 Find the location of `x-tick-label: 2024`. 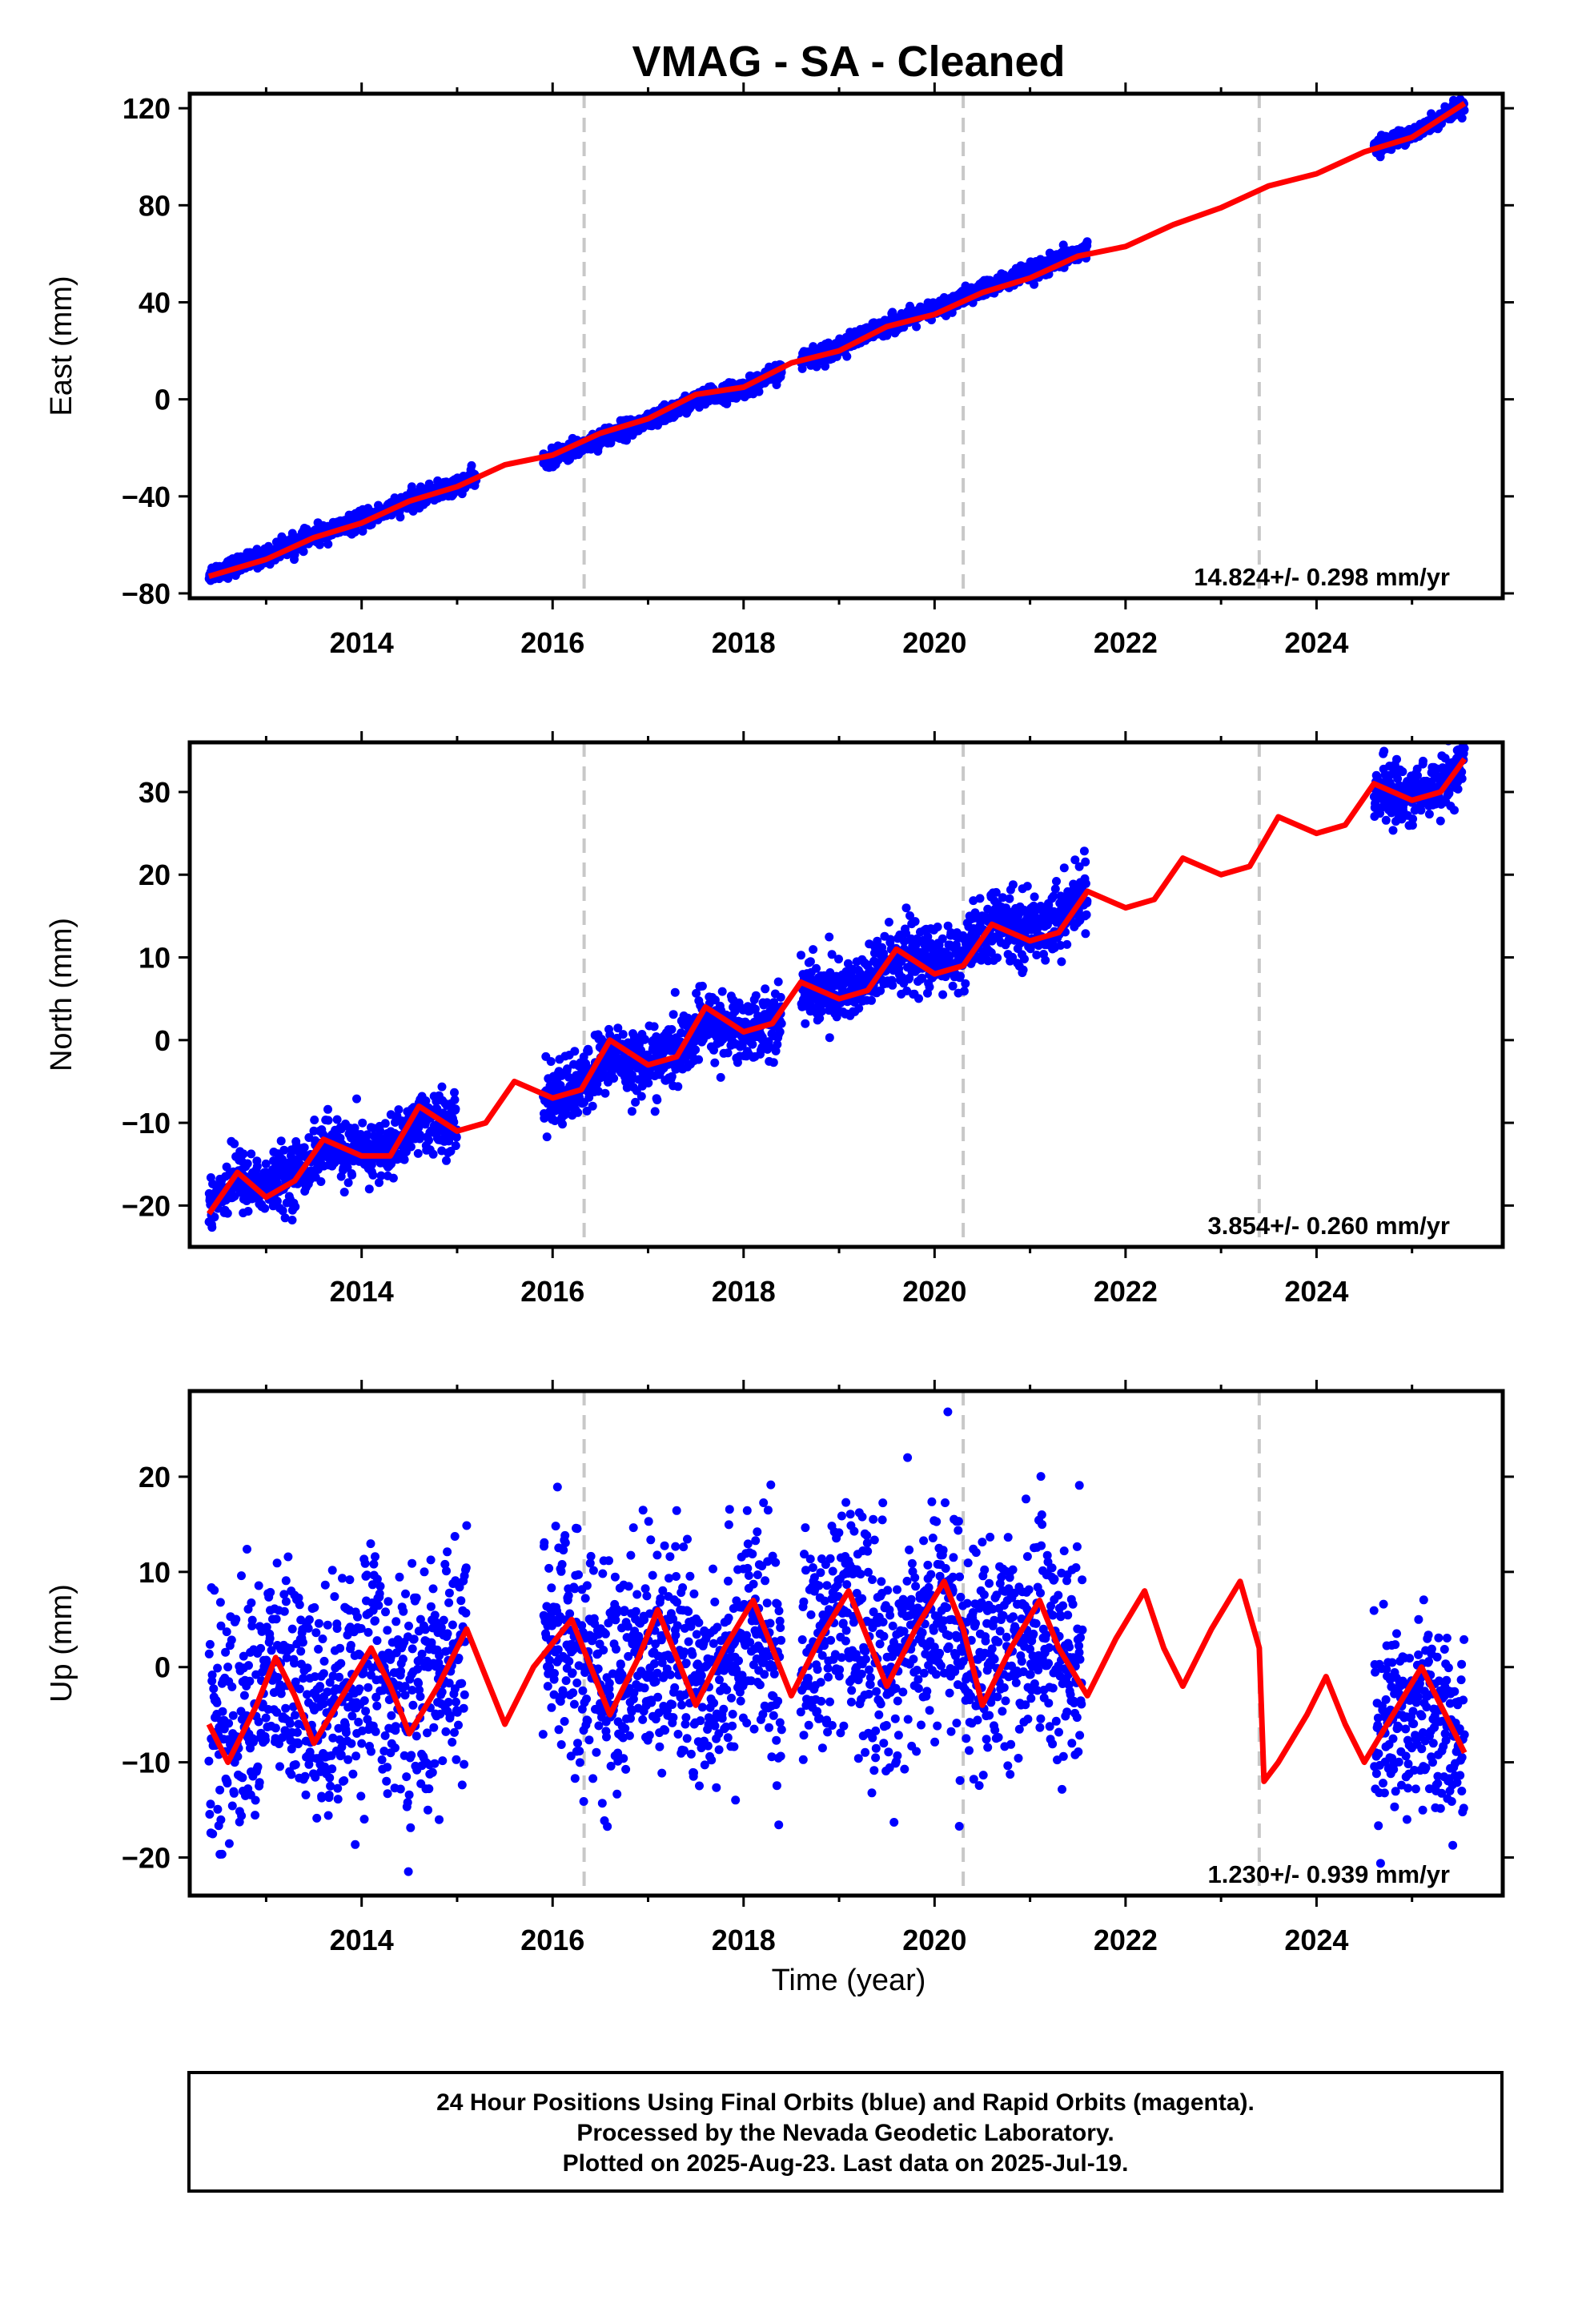

x-tick-label: 2024 is located at coordinates (1316, 1291).